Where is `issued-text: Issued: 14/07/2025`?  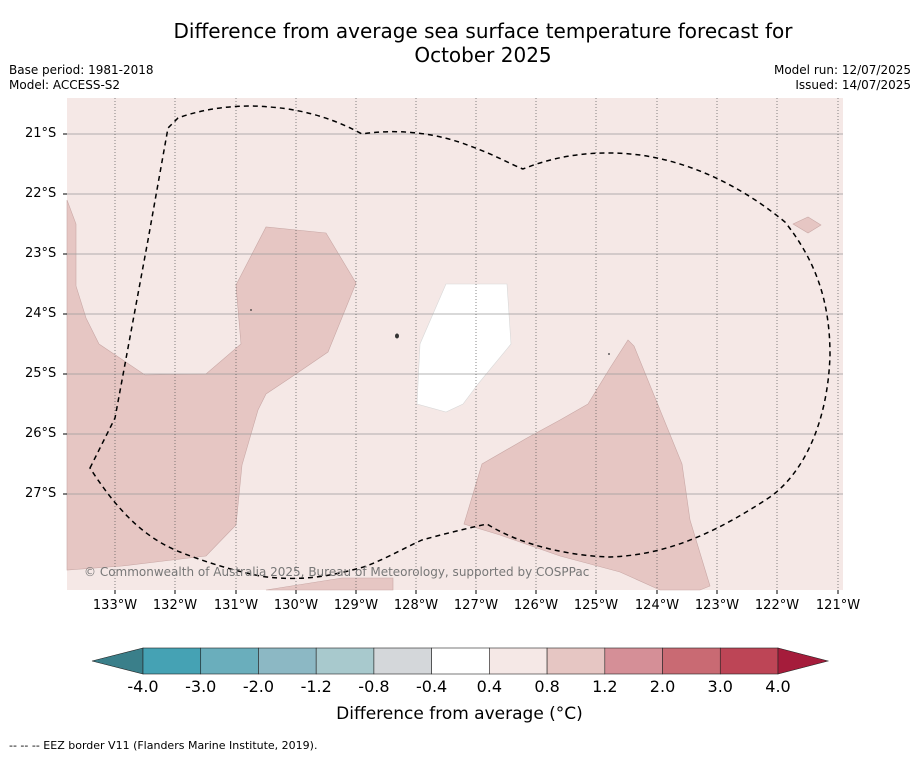 issued-text: Issued: 14/07/2025 is located at coordinates (853, 85).